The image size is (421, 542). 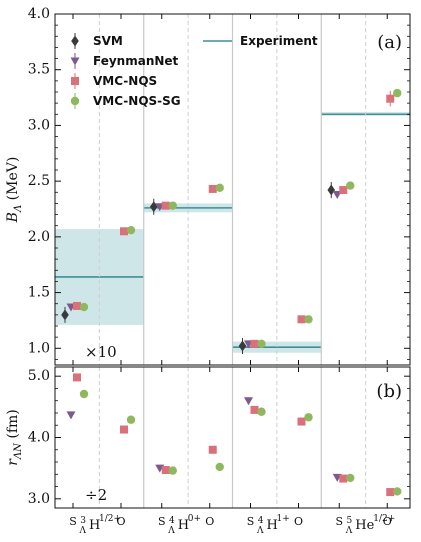 I want to click on y-tick-label: 2.5, so click(x=39, y=181).